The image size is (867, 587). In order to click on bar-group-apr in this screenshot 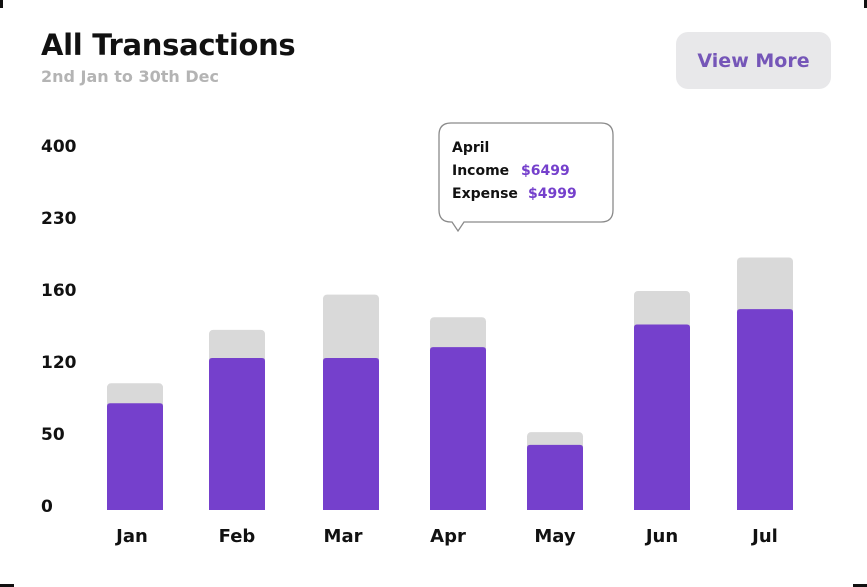, I will do `click(458, 413)`.